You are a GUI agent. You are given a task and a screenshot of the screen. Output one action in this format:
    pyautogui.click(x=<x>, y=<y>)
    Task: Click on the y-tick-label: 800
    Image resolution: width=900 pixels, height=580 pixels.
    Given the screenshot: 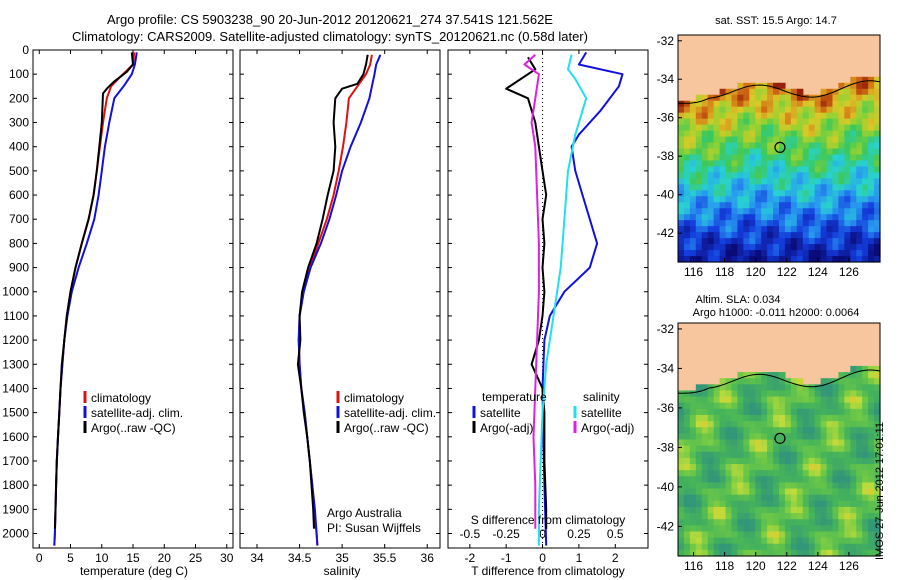 What is the action you would take?
    pyautogui.click(x=19, y=243)
    